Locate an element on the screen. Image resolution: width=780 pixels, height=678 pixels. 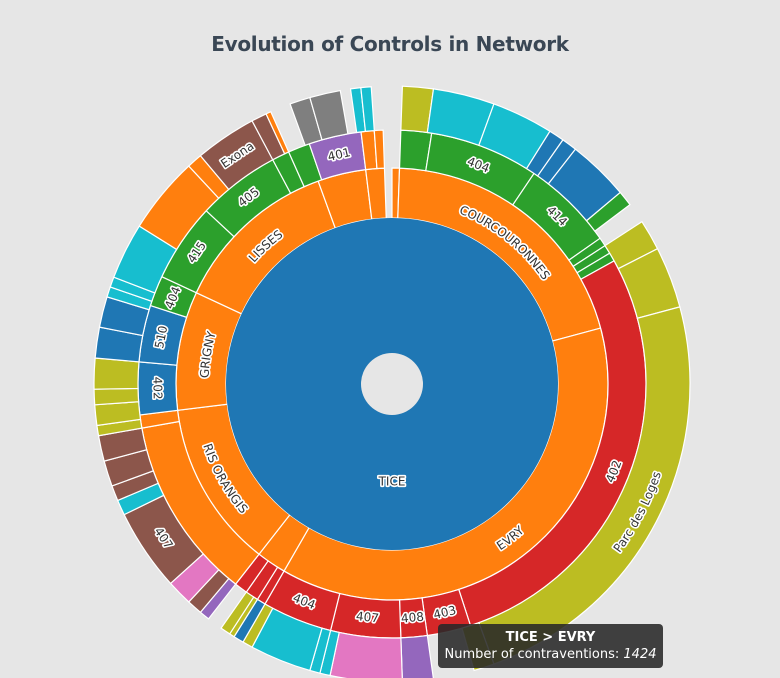
tooltip-path: TICE > EVRY is located at coordinates (550, 637).